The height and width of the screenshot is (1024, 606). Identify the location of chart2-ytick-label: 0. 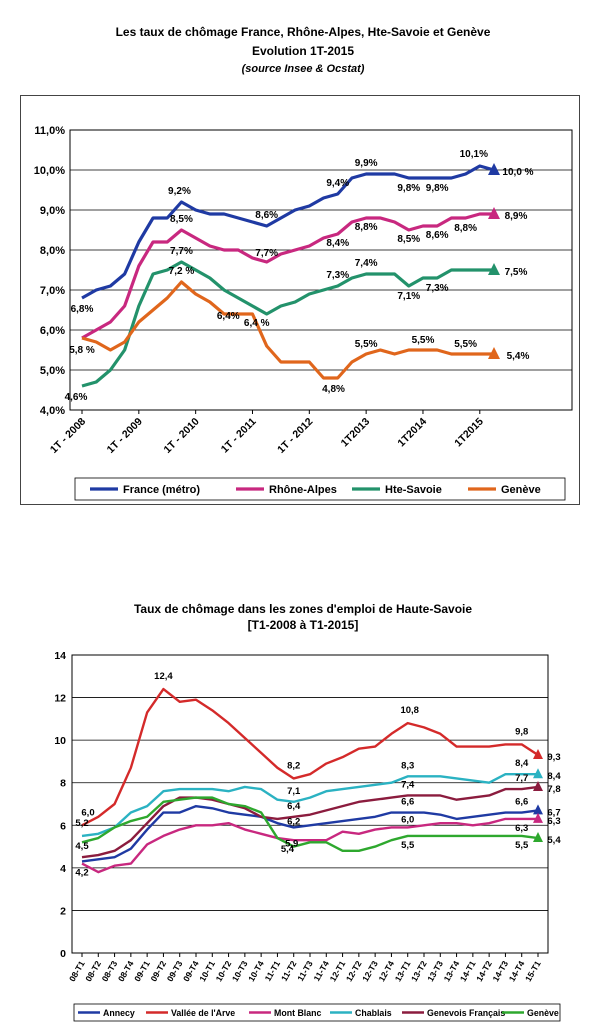
(63, 954).